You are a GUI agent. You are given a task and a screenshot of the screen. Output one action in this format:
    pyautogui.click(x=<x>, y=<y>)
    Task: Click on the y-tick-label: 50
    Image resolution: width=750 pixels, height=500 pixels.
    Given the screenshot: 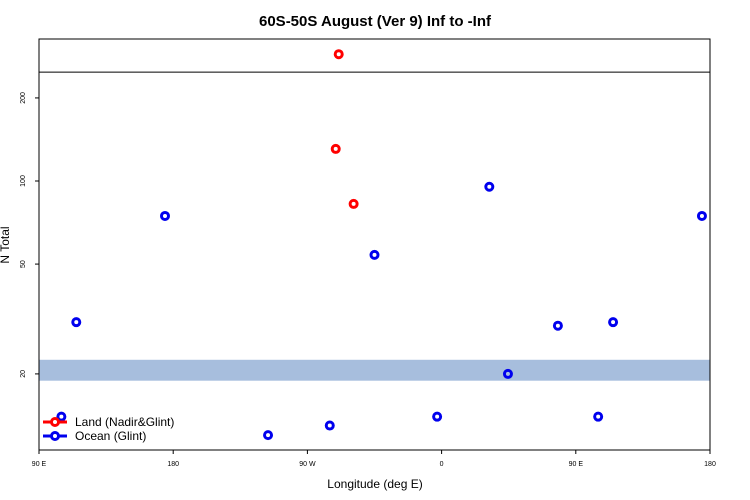 What is the action you would take?
    pyautogui.click(x=23, y=264)
    